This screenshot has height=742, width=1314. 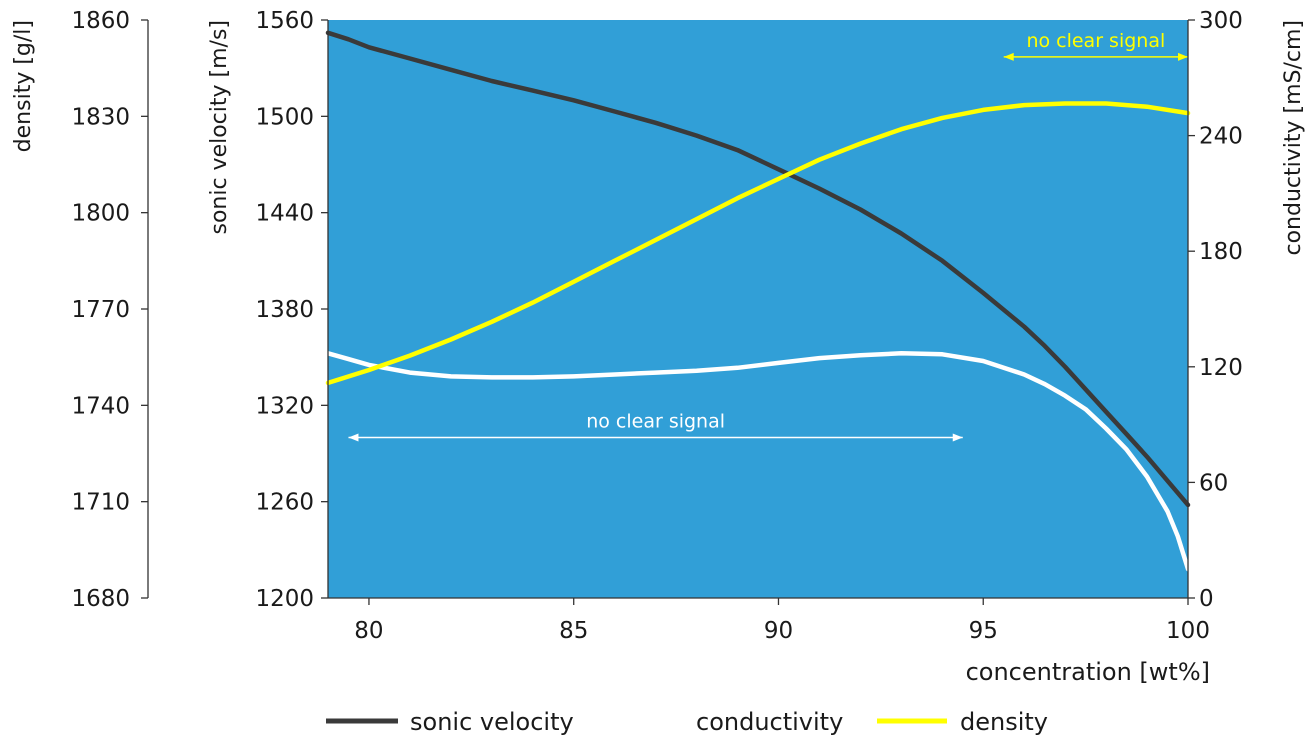 What do you see at coordinates (1221, 137) in the screenshot?
I see `conductivity-tick-label: 240` at bounding box center [1221, 137].